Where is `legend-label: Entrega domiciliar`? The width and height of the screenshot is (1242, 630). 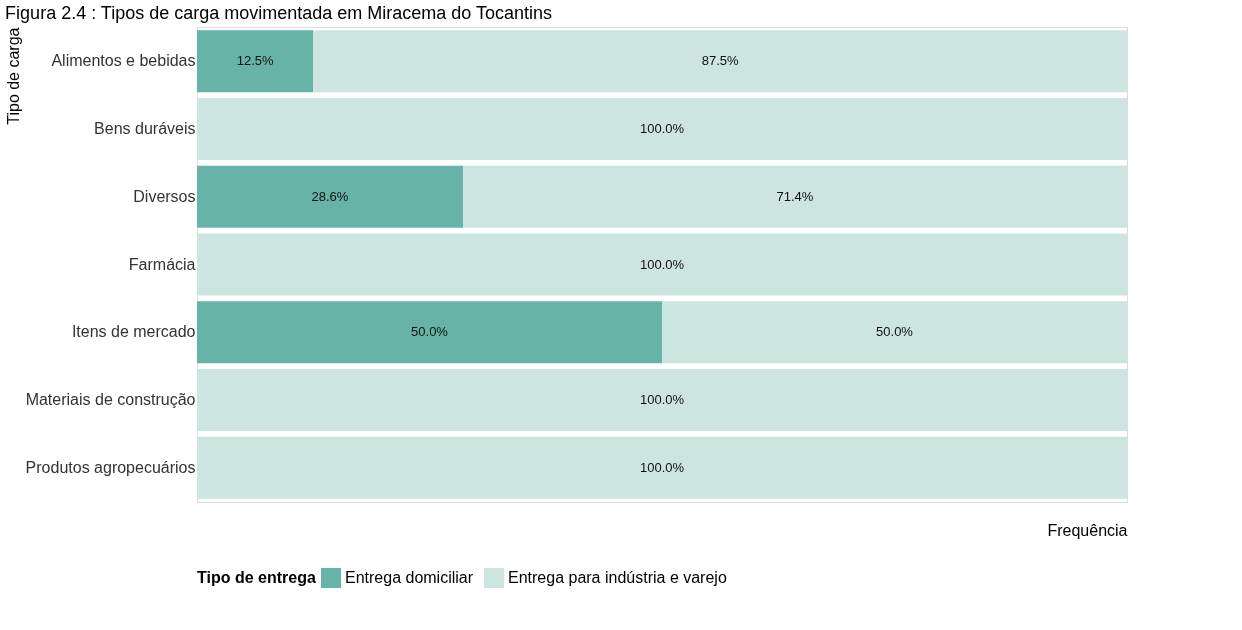 legend-label: Entrega domiciliar is located at coordinates (409, 577).